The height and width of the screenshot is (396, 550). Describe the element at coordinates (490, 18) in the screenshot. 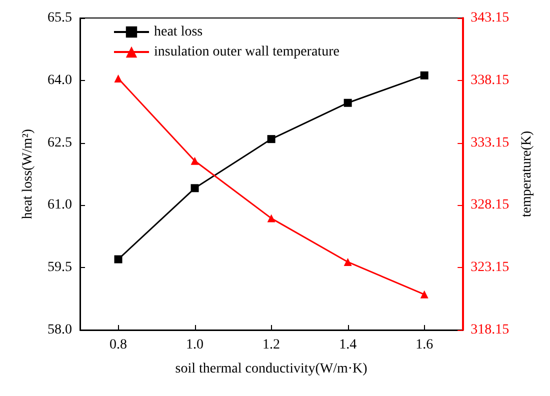

I see `y2-tick-label: 343.15` at that location.